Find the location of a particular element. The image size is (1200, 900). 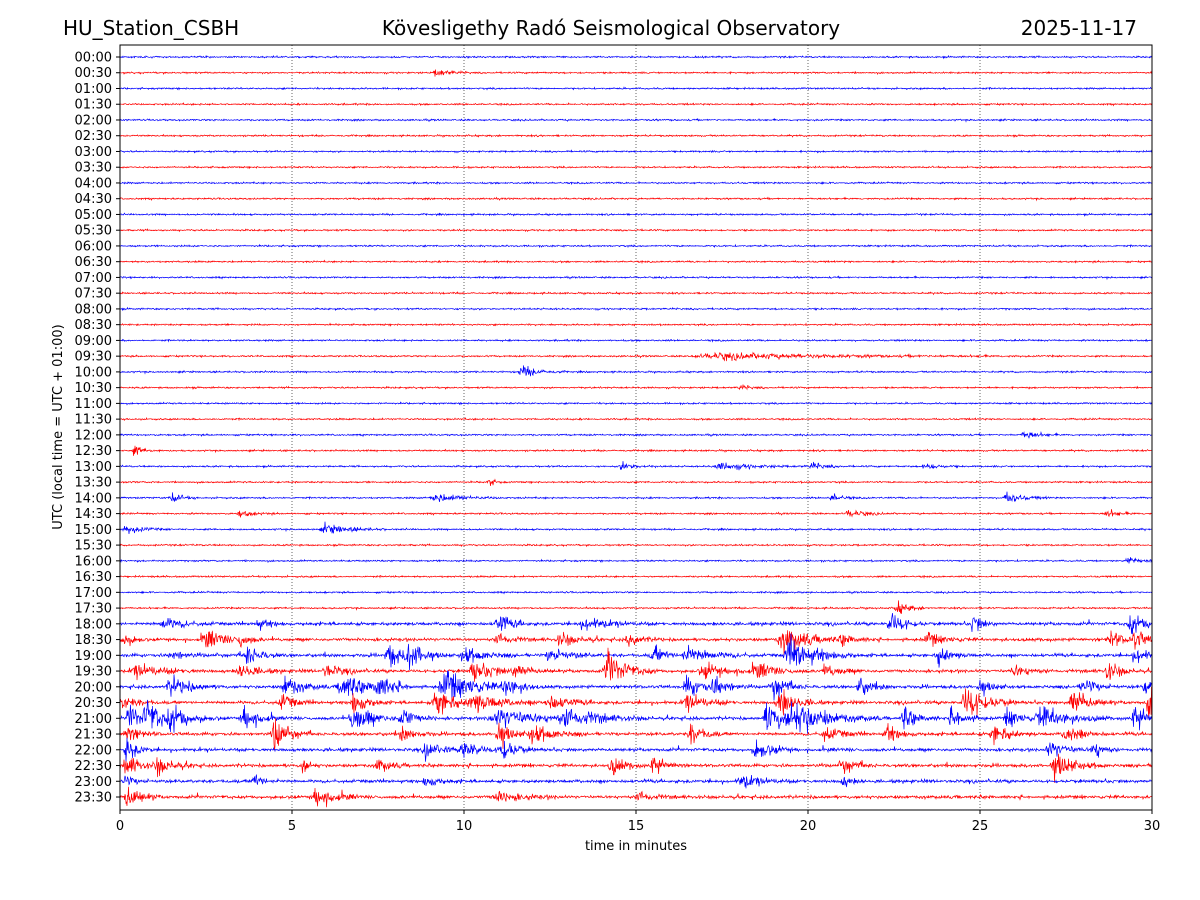

y-tick-label: 13:30 is located at coordinates (93, 483).